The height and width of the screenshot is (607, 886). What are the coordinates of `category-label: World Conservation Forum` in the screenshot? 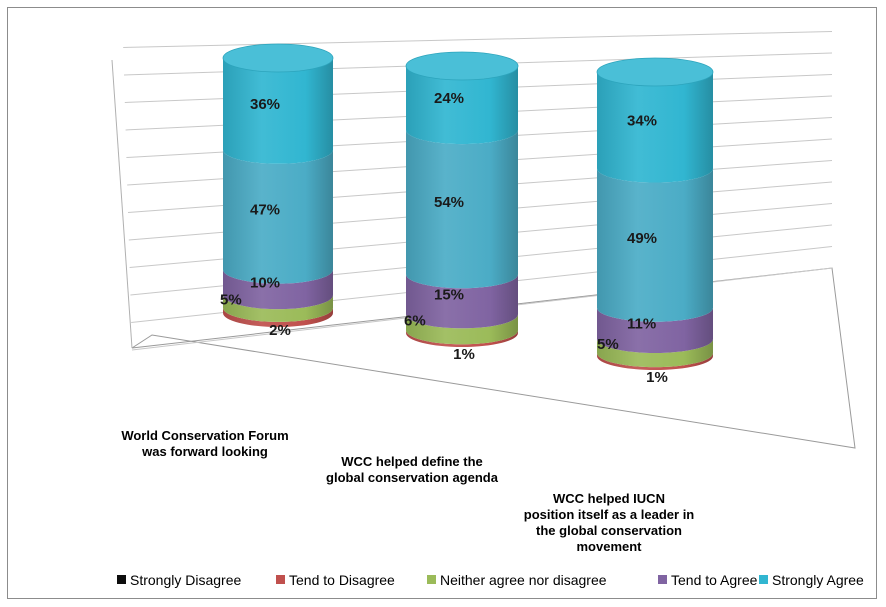 It's located at (204, 435).